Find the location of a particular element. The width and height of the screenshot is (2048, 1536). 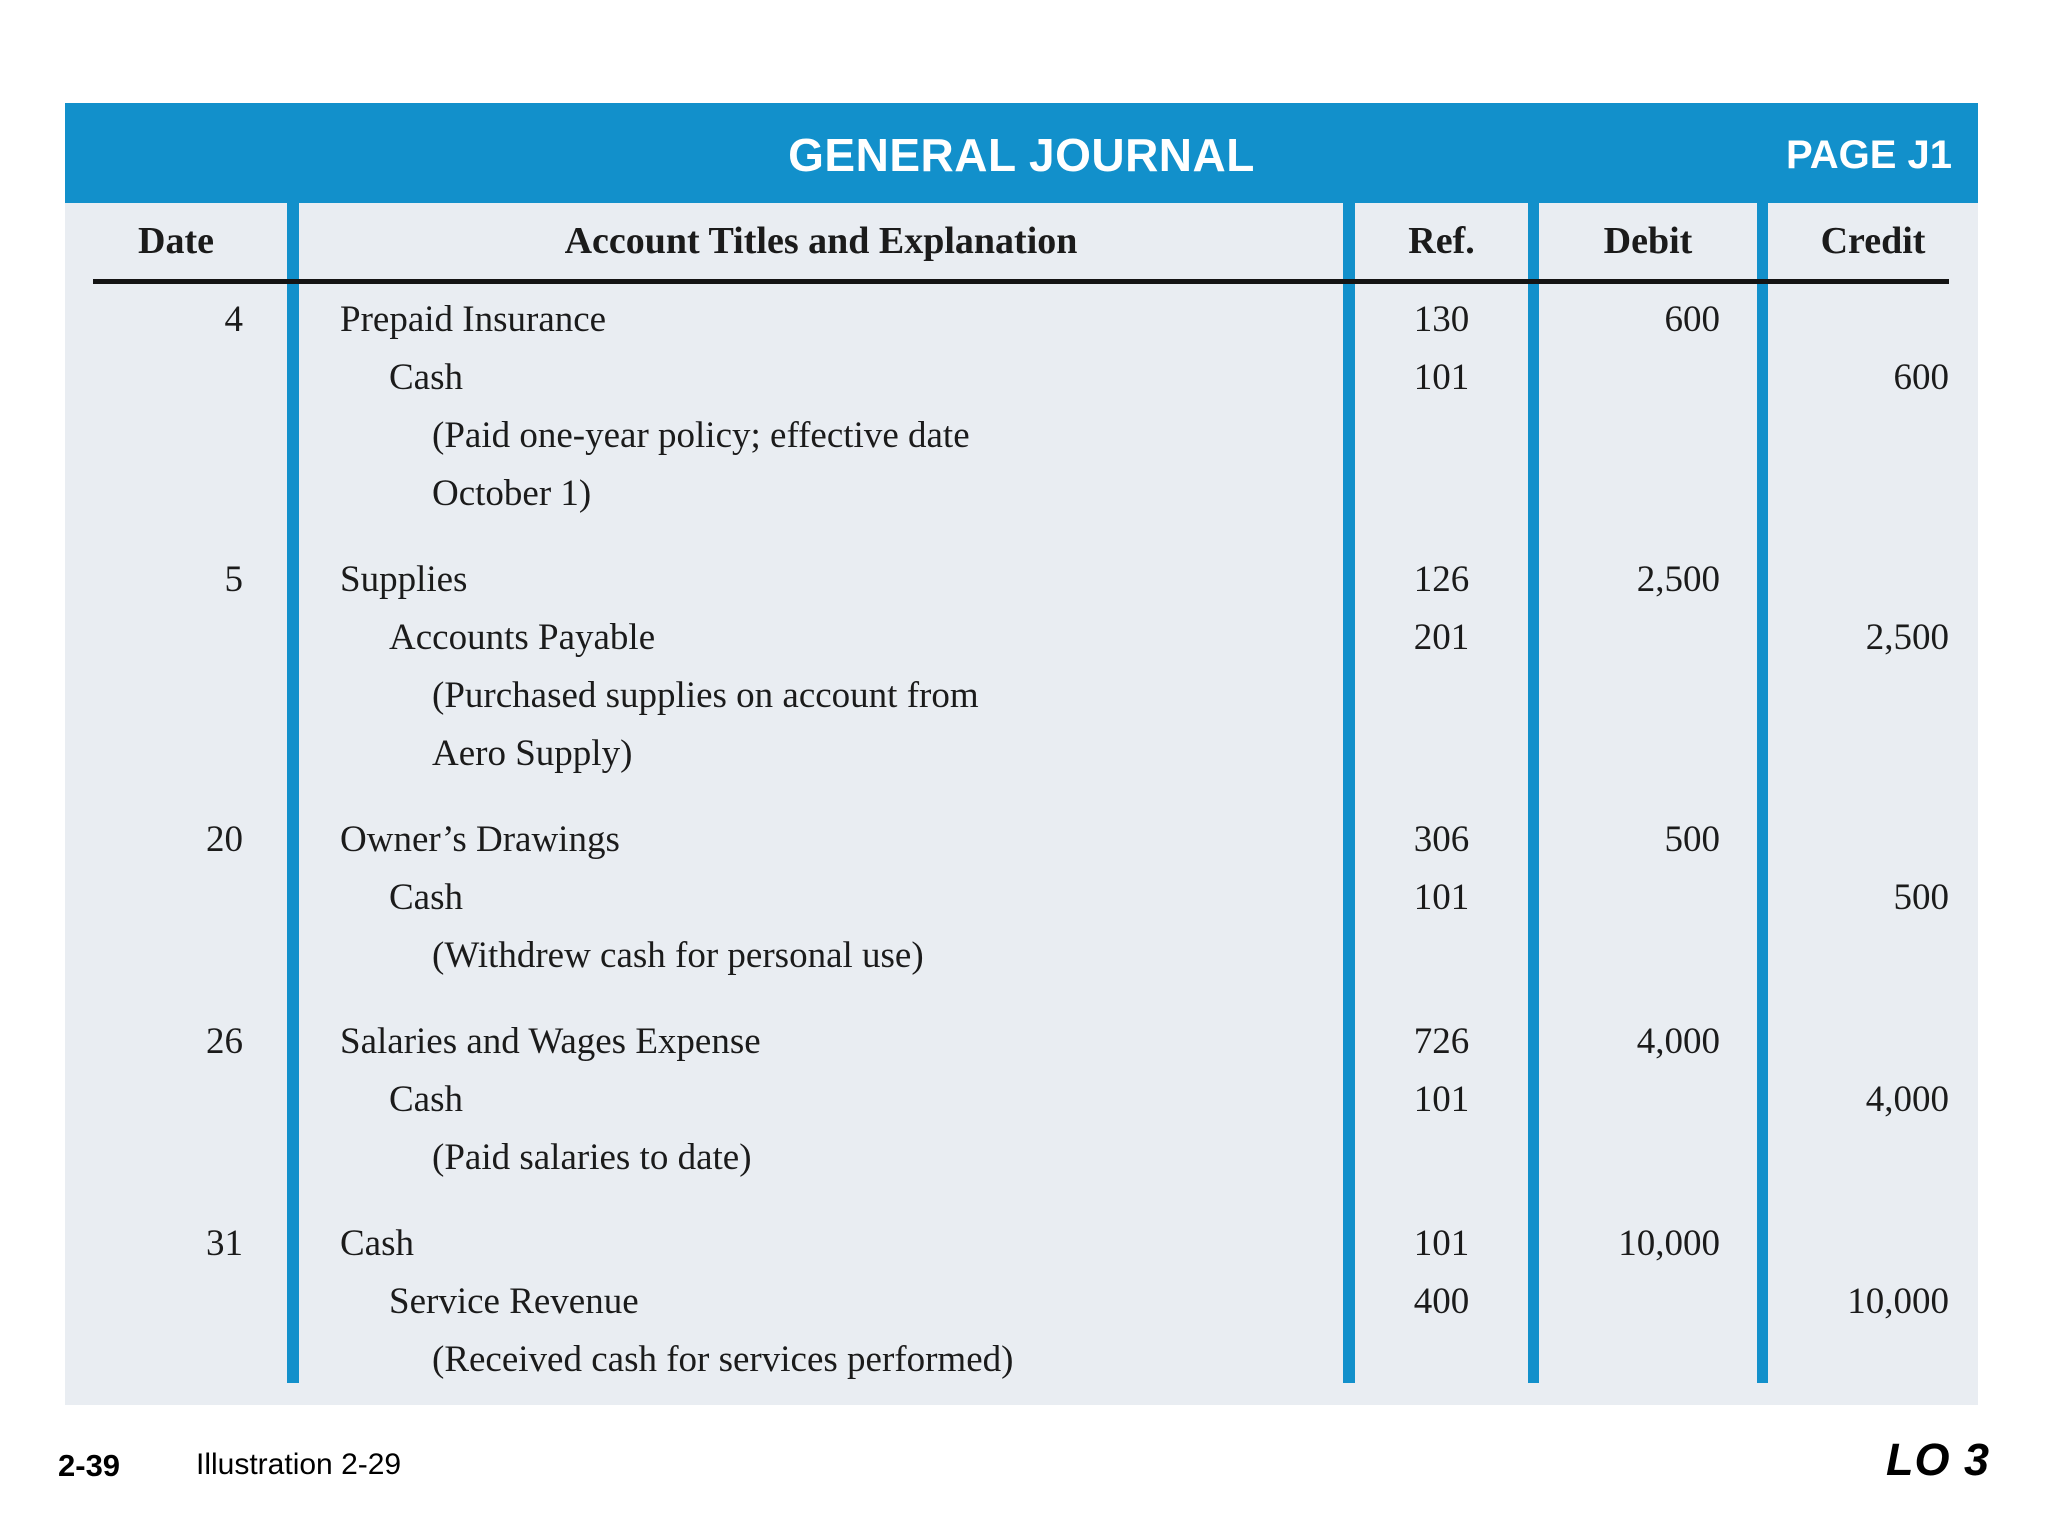

ref-cell: 400 is located at coordinates (1441, 1301).